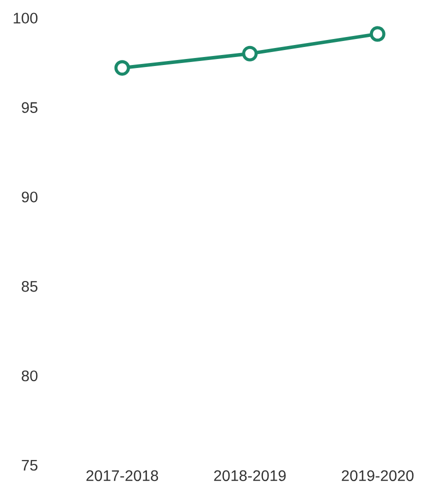  What do you see at coordinates (30, 376) in the screenshot?
I see `y-tick-label: 80` at bounding box center [30, 376].